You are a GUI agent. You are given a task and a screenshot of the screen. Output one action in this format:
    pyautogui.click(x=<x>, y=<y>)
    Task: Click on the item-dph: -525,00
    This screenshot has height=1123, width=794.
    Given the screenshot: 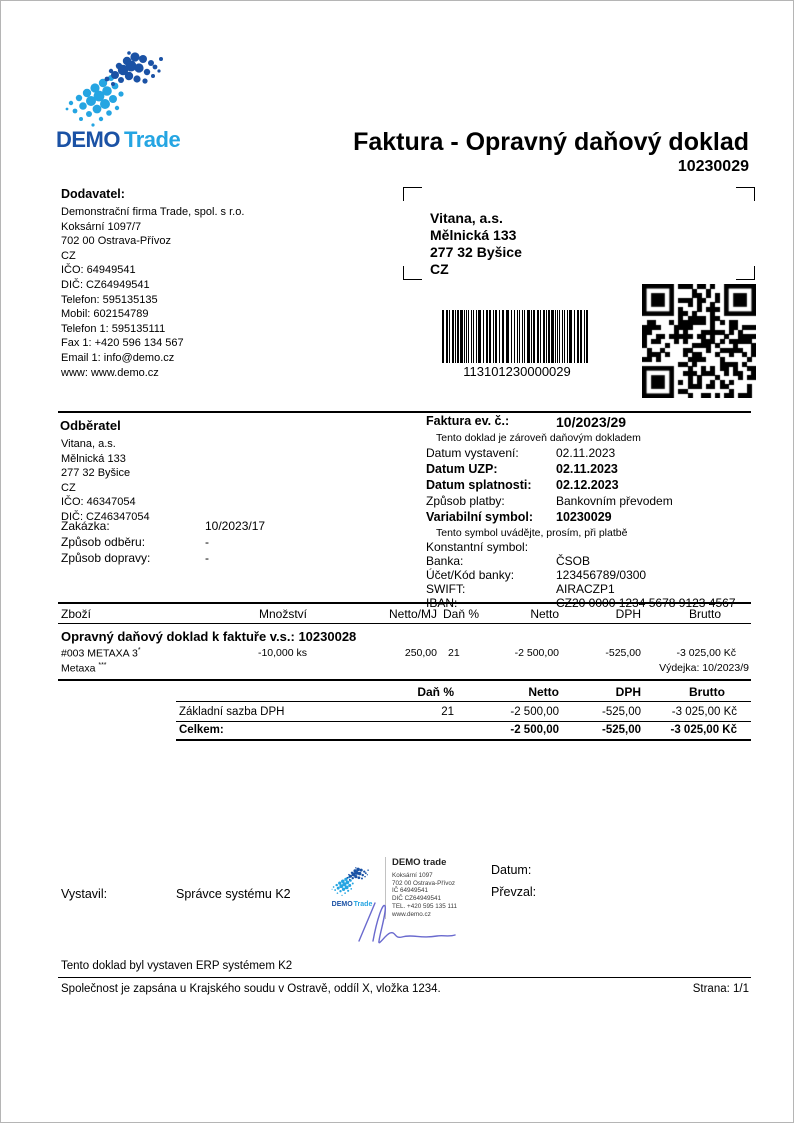 What is the action you would take?
    pyautogui.click(x=623, y=653)
    